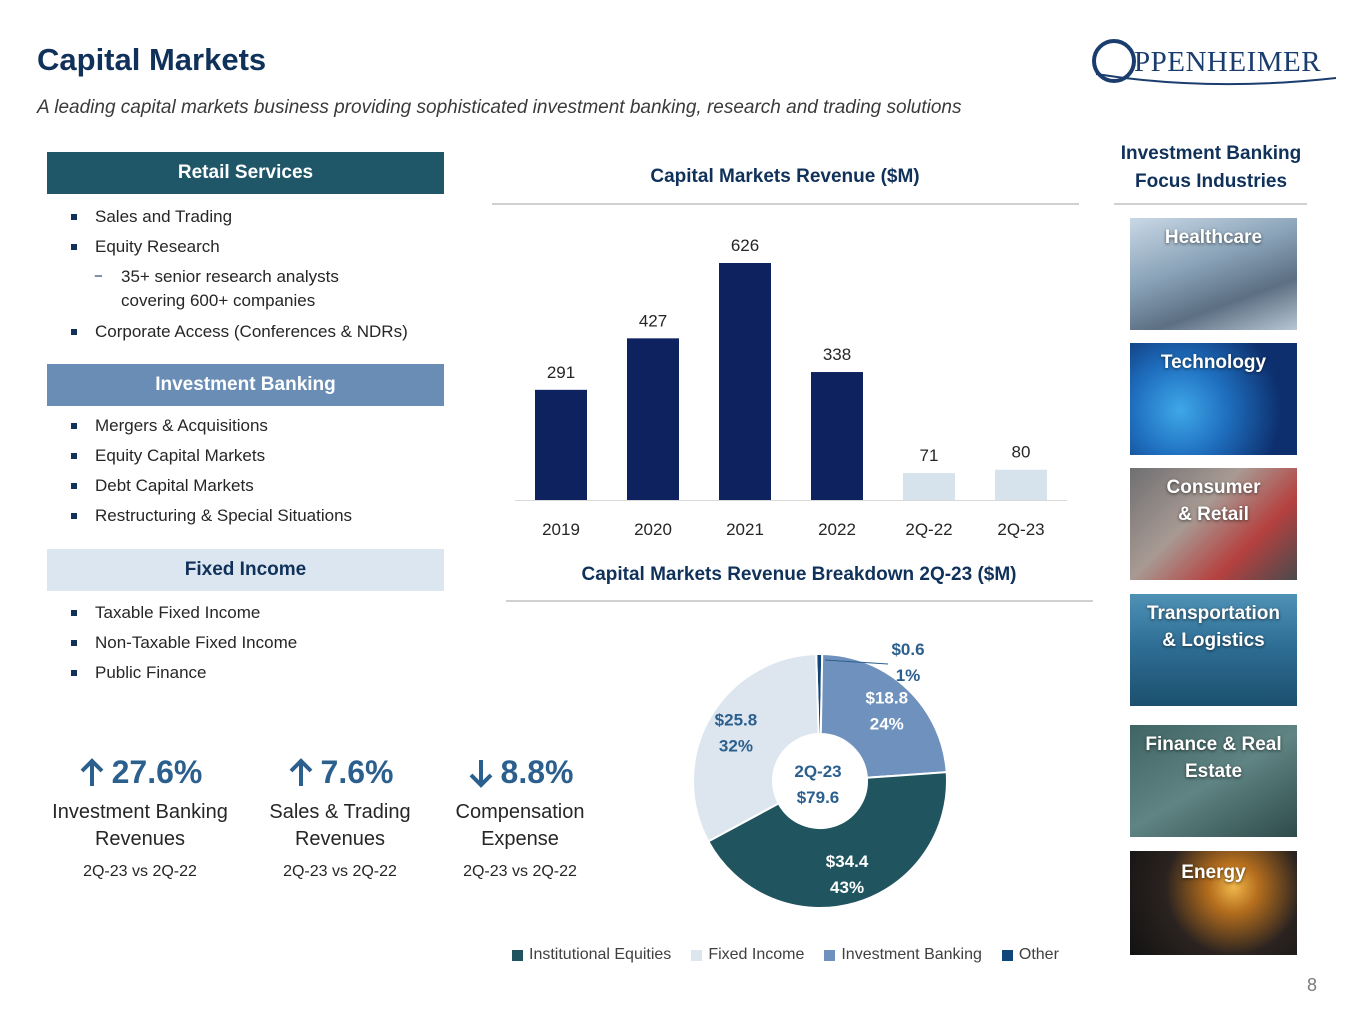 Image resolution: width=1365 pixels, height=1024 pixels. What do you see at coordinates (907, 649) in the screenshot?
I see `slice-value-label: $0.6` at bounding box center [907, 649].